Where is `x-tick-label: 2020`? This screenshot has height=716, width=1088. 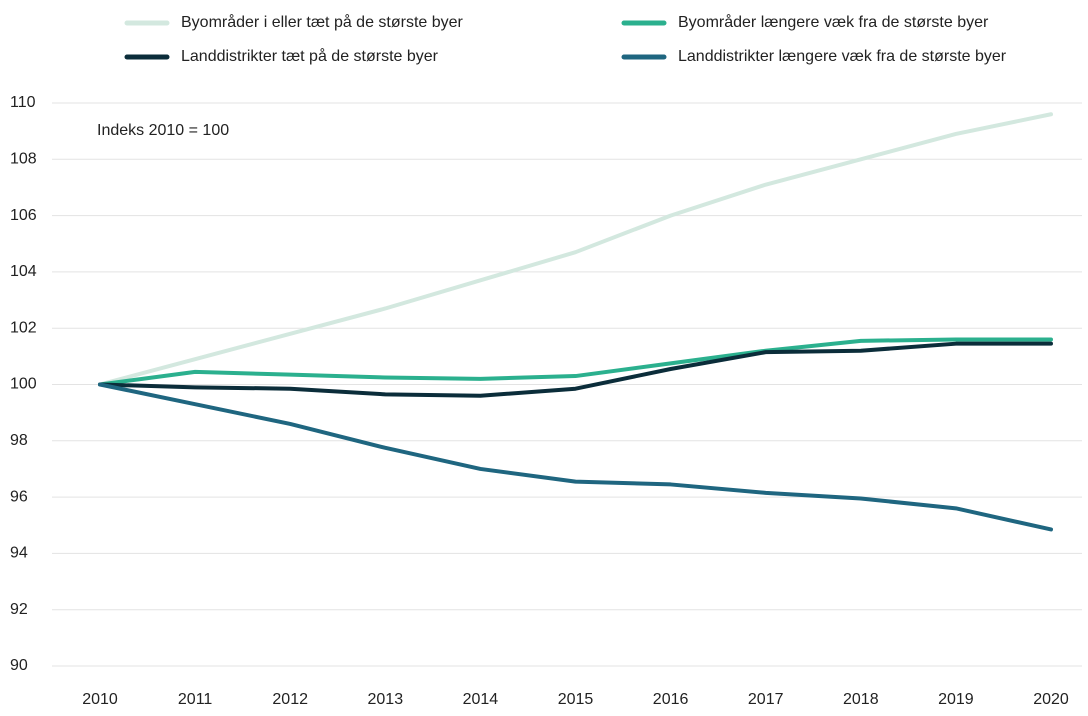
x-tick-label: 2020 is located at coordinates (1051, 699).